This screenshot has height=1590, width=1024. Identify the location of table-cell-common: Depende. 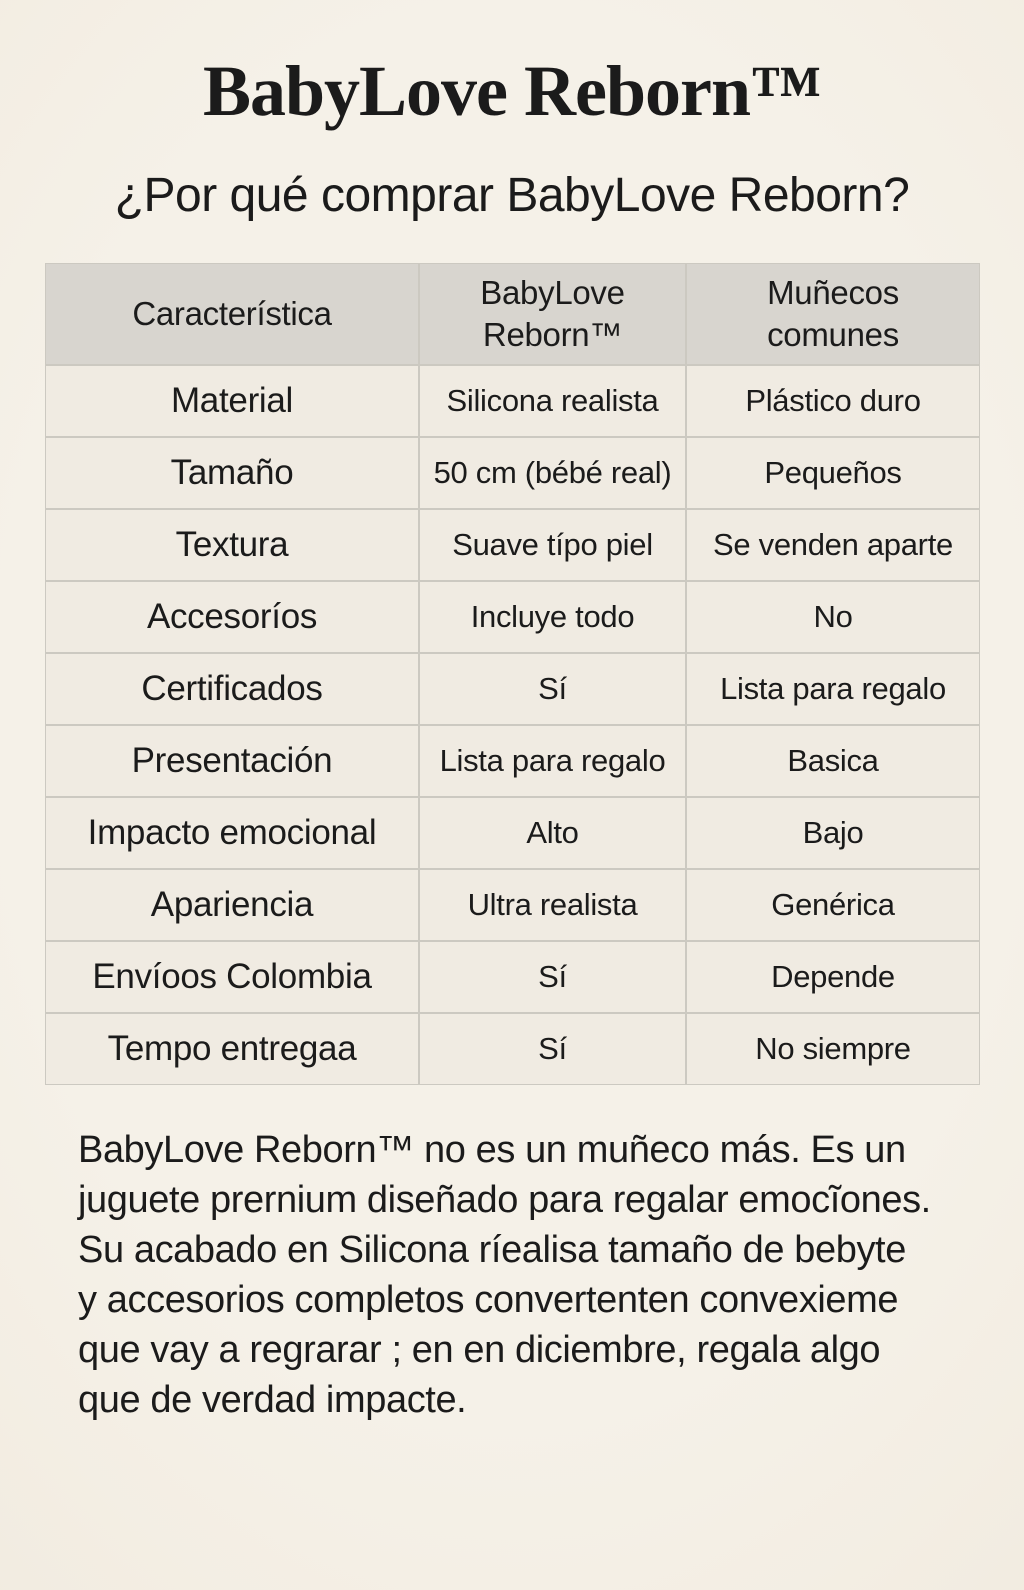
(833, 976).